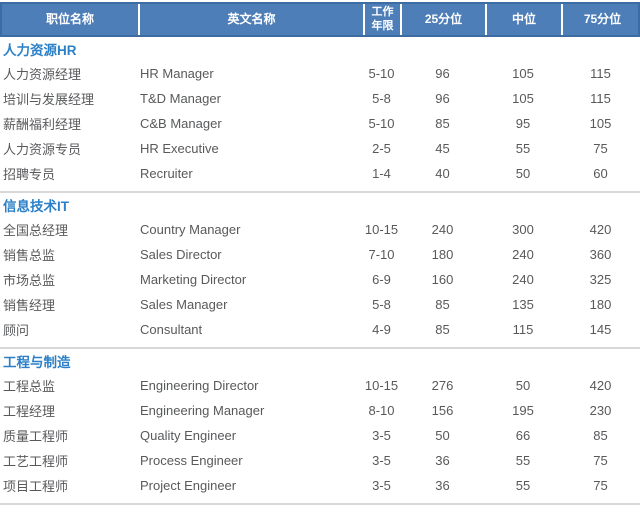  Describe the element at coordinates (36, 230) in the screenshot. I see `cell-position-cn: 全国总经理` at that location.